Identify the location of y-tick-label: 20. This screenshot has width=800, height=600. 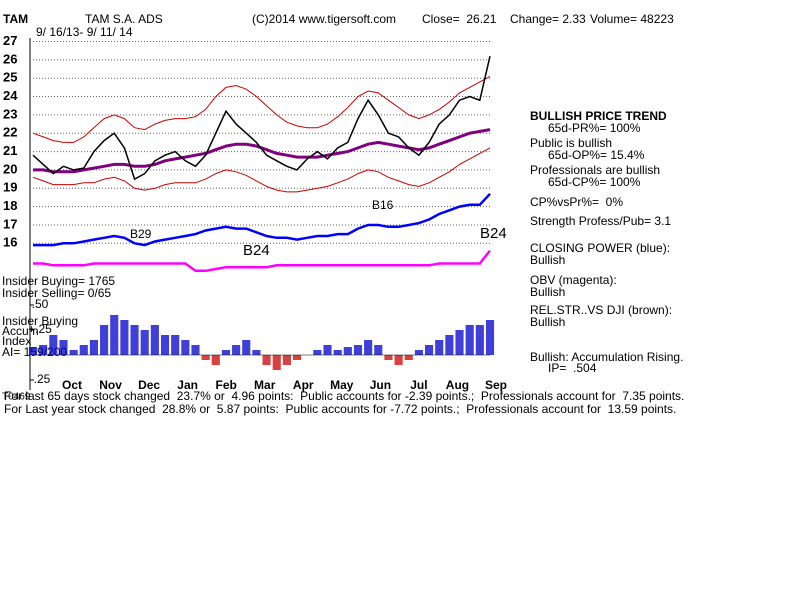
(10, 168).